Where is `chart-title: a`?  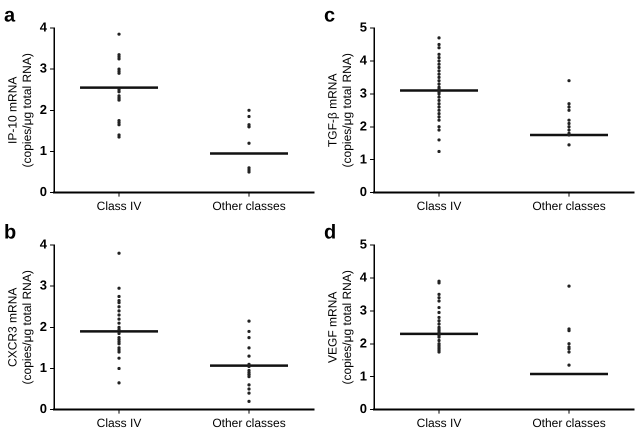
chart-title: a is located at coordinates (10, 15).